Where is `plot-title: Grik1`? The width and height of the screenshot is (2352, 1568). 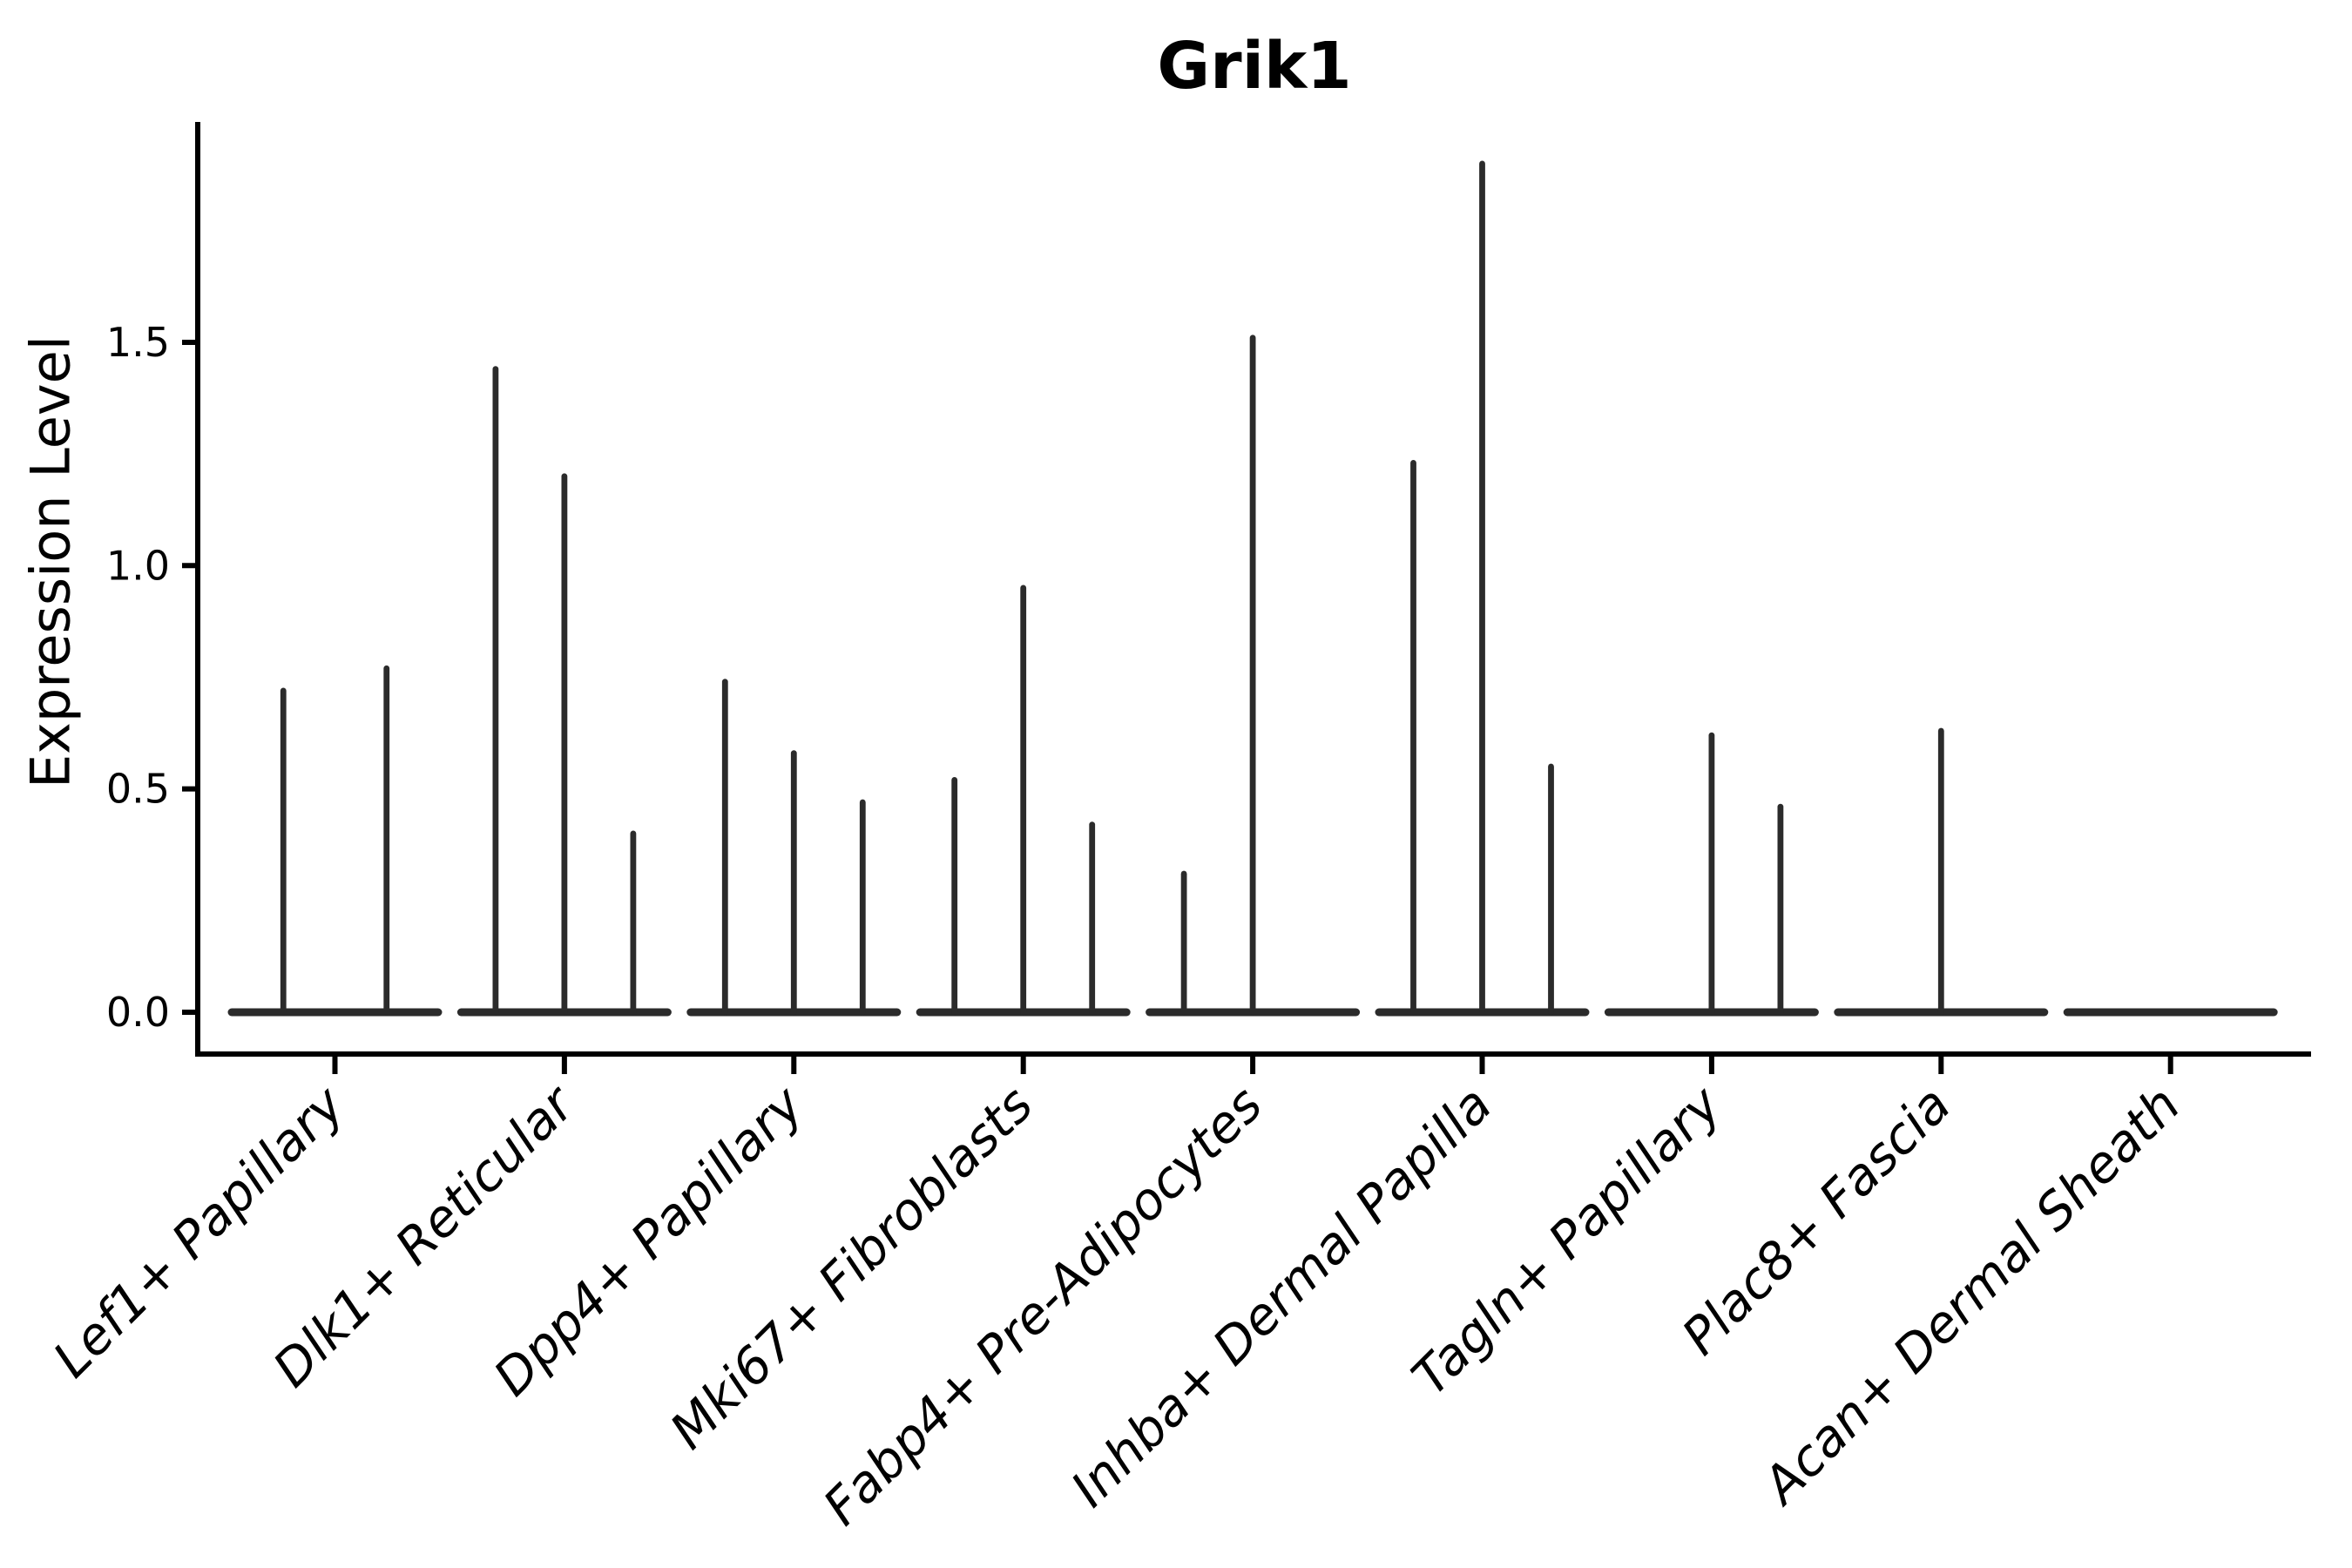 plot-title: Grik1 is located at coordinates (1254, 66).